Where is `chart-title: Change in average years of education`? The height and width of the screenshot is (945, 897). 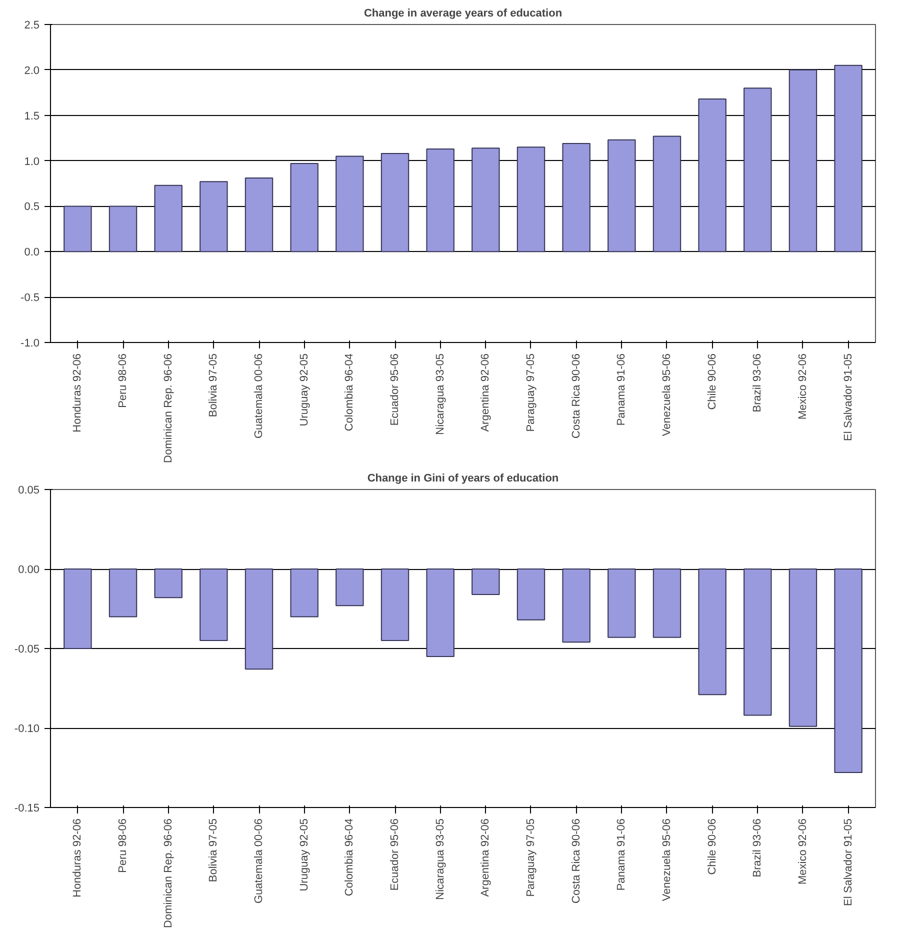
chart-title: Change in average years of education is located at coordinates (463, 14).